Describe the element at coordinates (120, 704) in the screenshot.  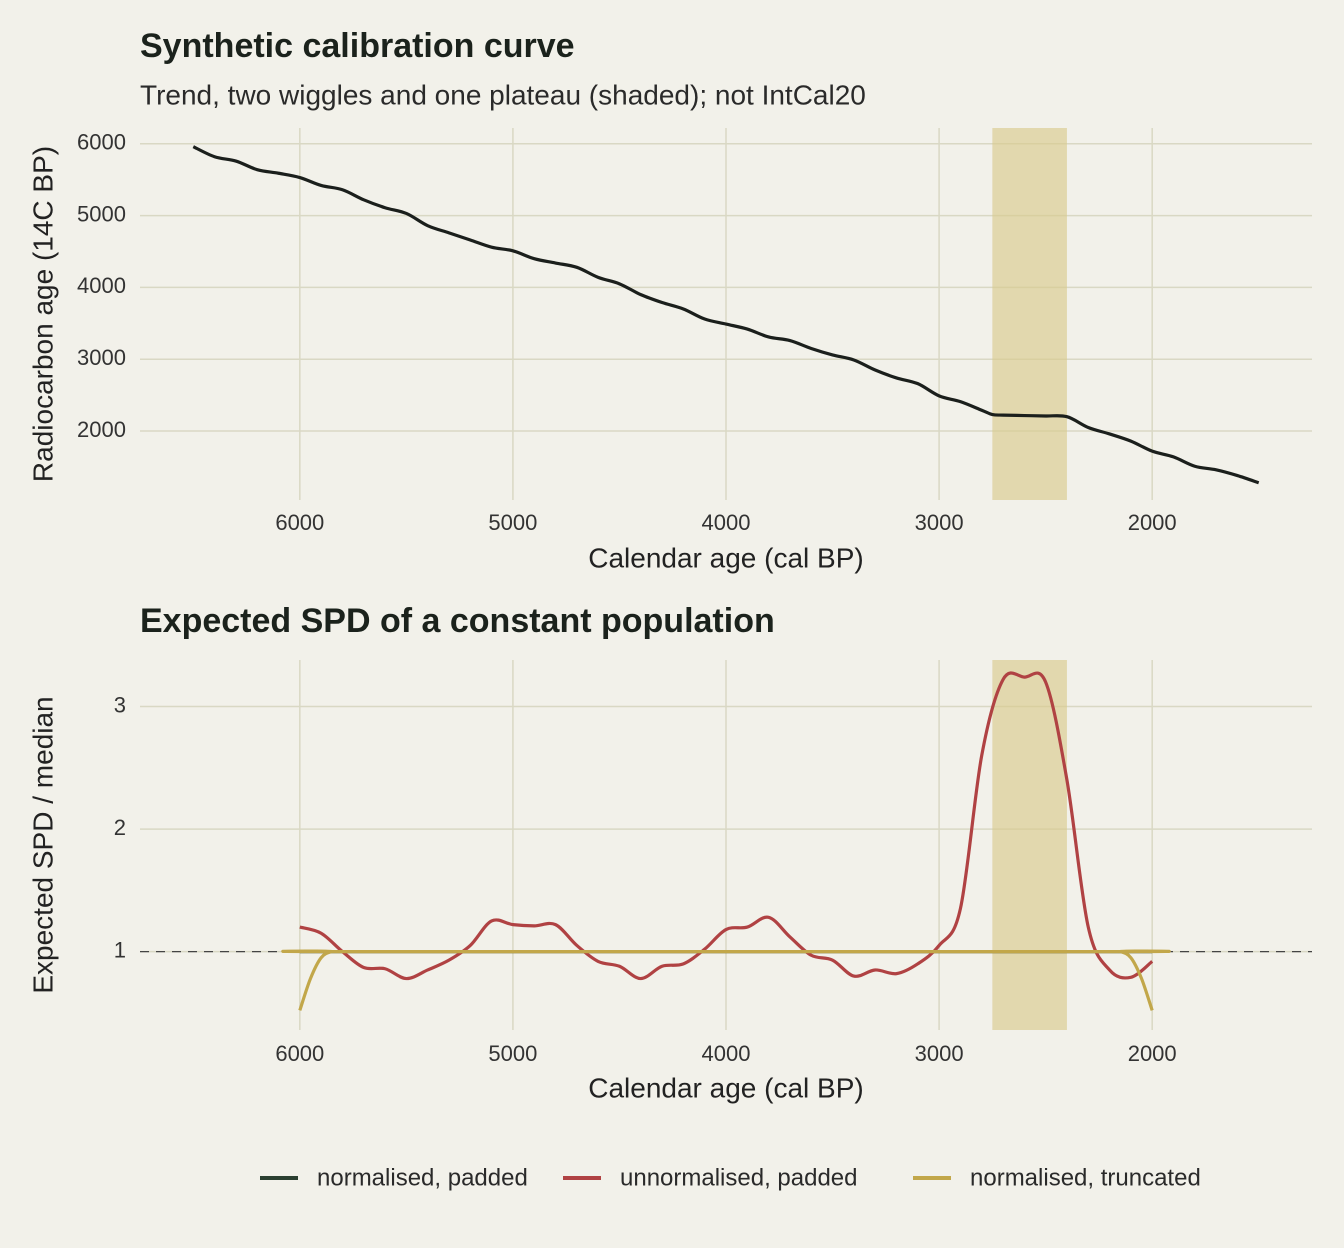
I see `y-tick-label: 3` at that location.